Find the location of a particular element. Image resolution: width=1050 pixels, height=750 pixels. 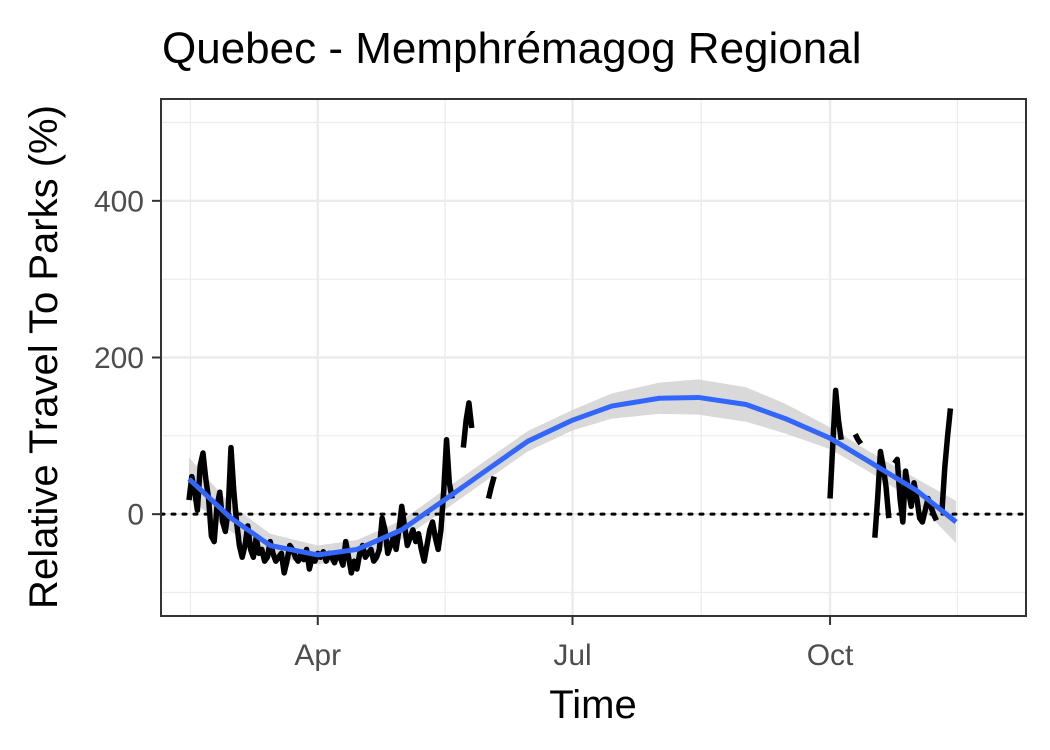

y-tick-label: 0 is located at coordinates (135, 515).